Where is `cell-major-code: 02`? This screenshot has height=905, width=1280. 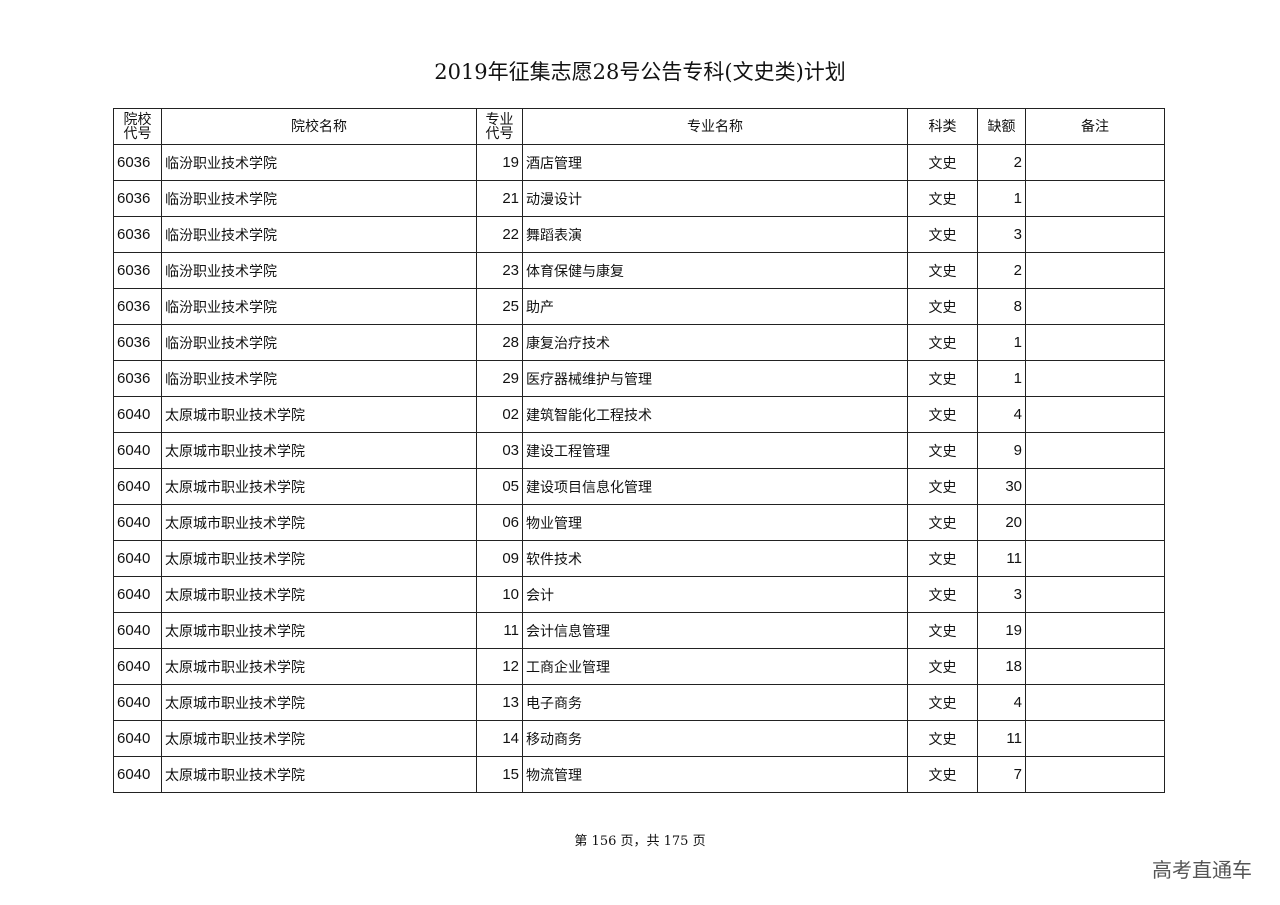
cell-major-code: 02 is located at coordinates (499, 414).